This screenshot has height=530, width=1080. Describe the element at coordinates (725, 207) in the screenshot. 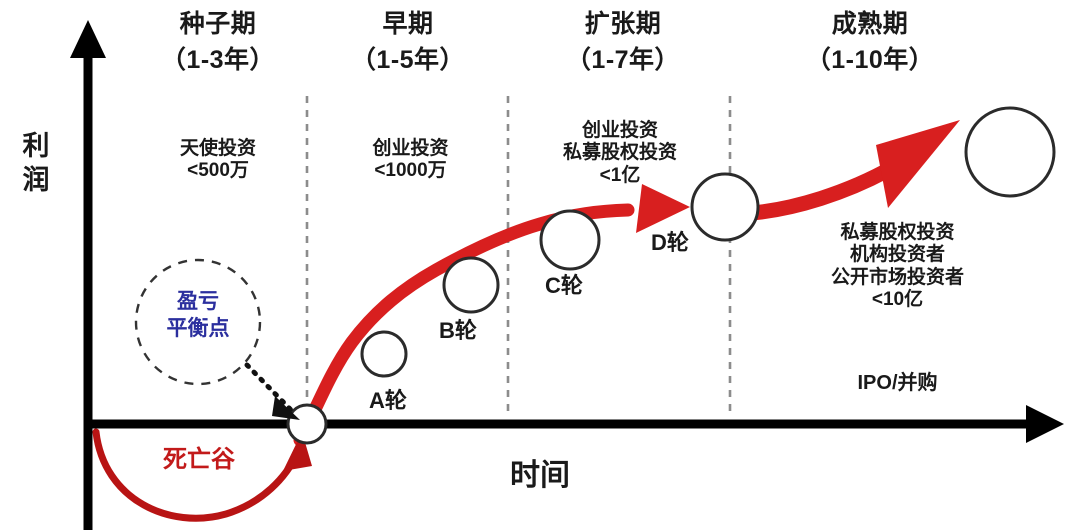

I see `circle-round-d` at that location.